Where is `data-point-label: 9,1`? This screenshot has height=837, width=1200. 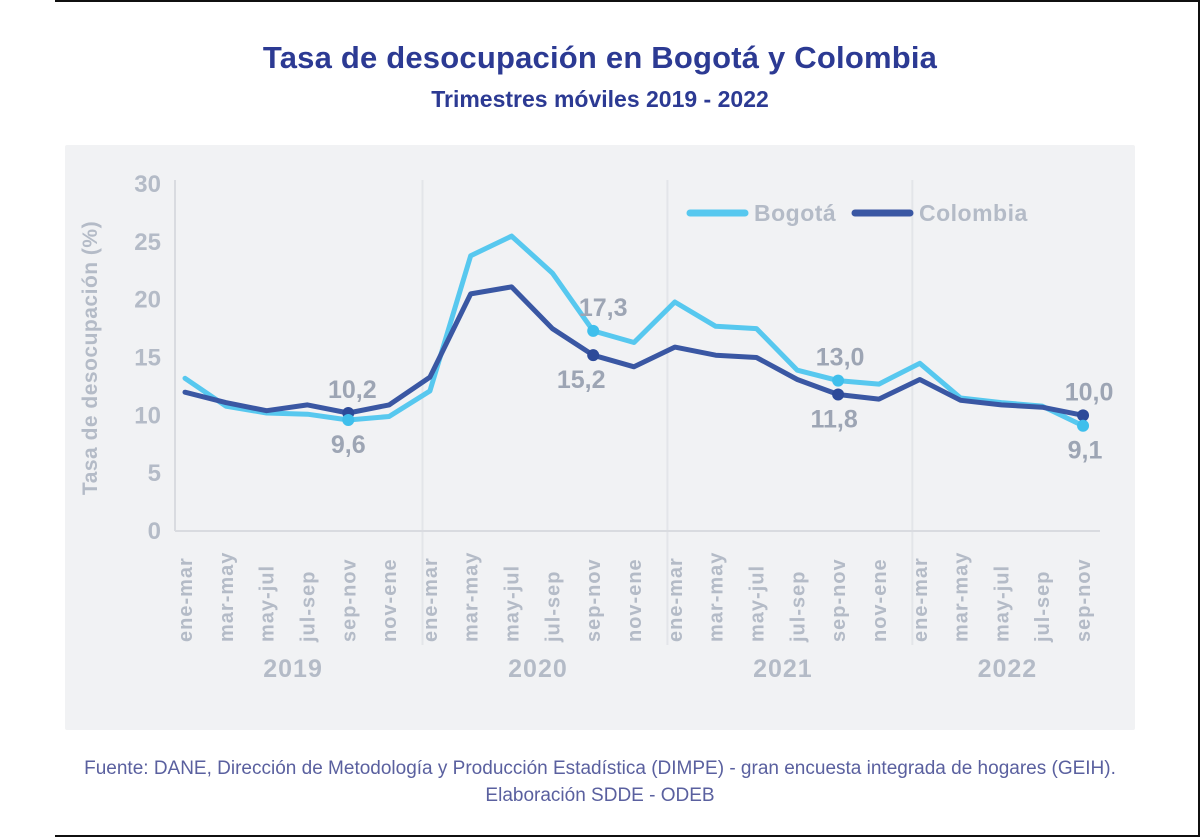
data-point-label: 9,1 is located at coordinates (1085, 451).